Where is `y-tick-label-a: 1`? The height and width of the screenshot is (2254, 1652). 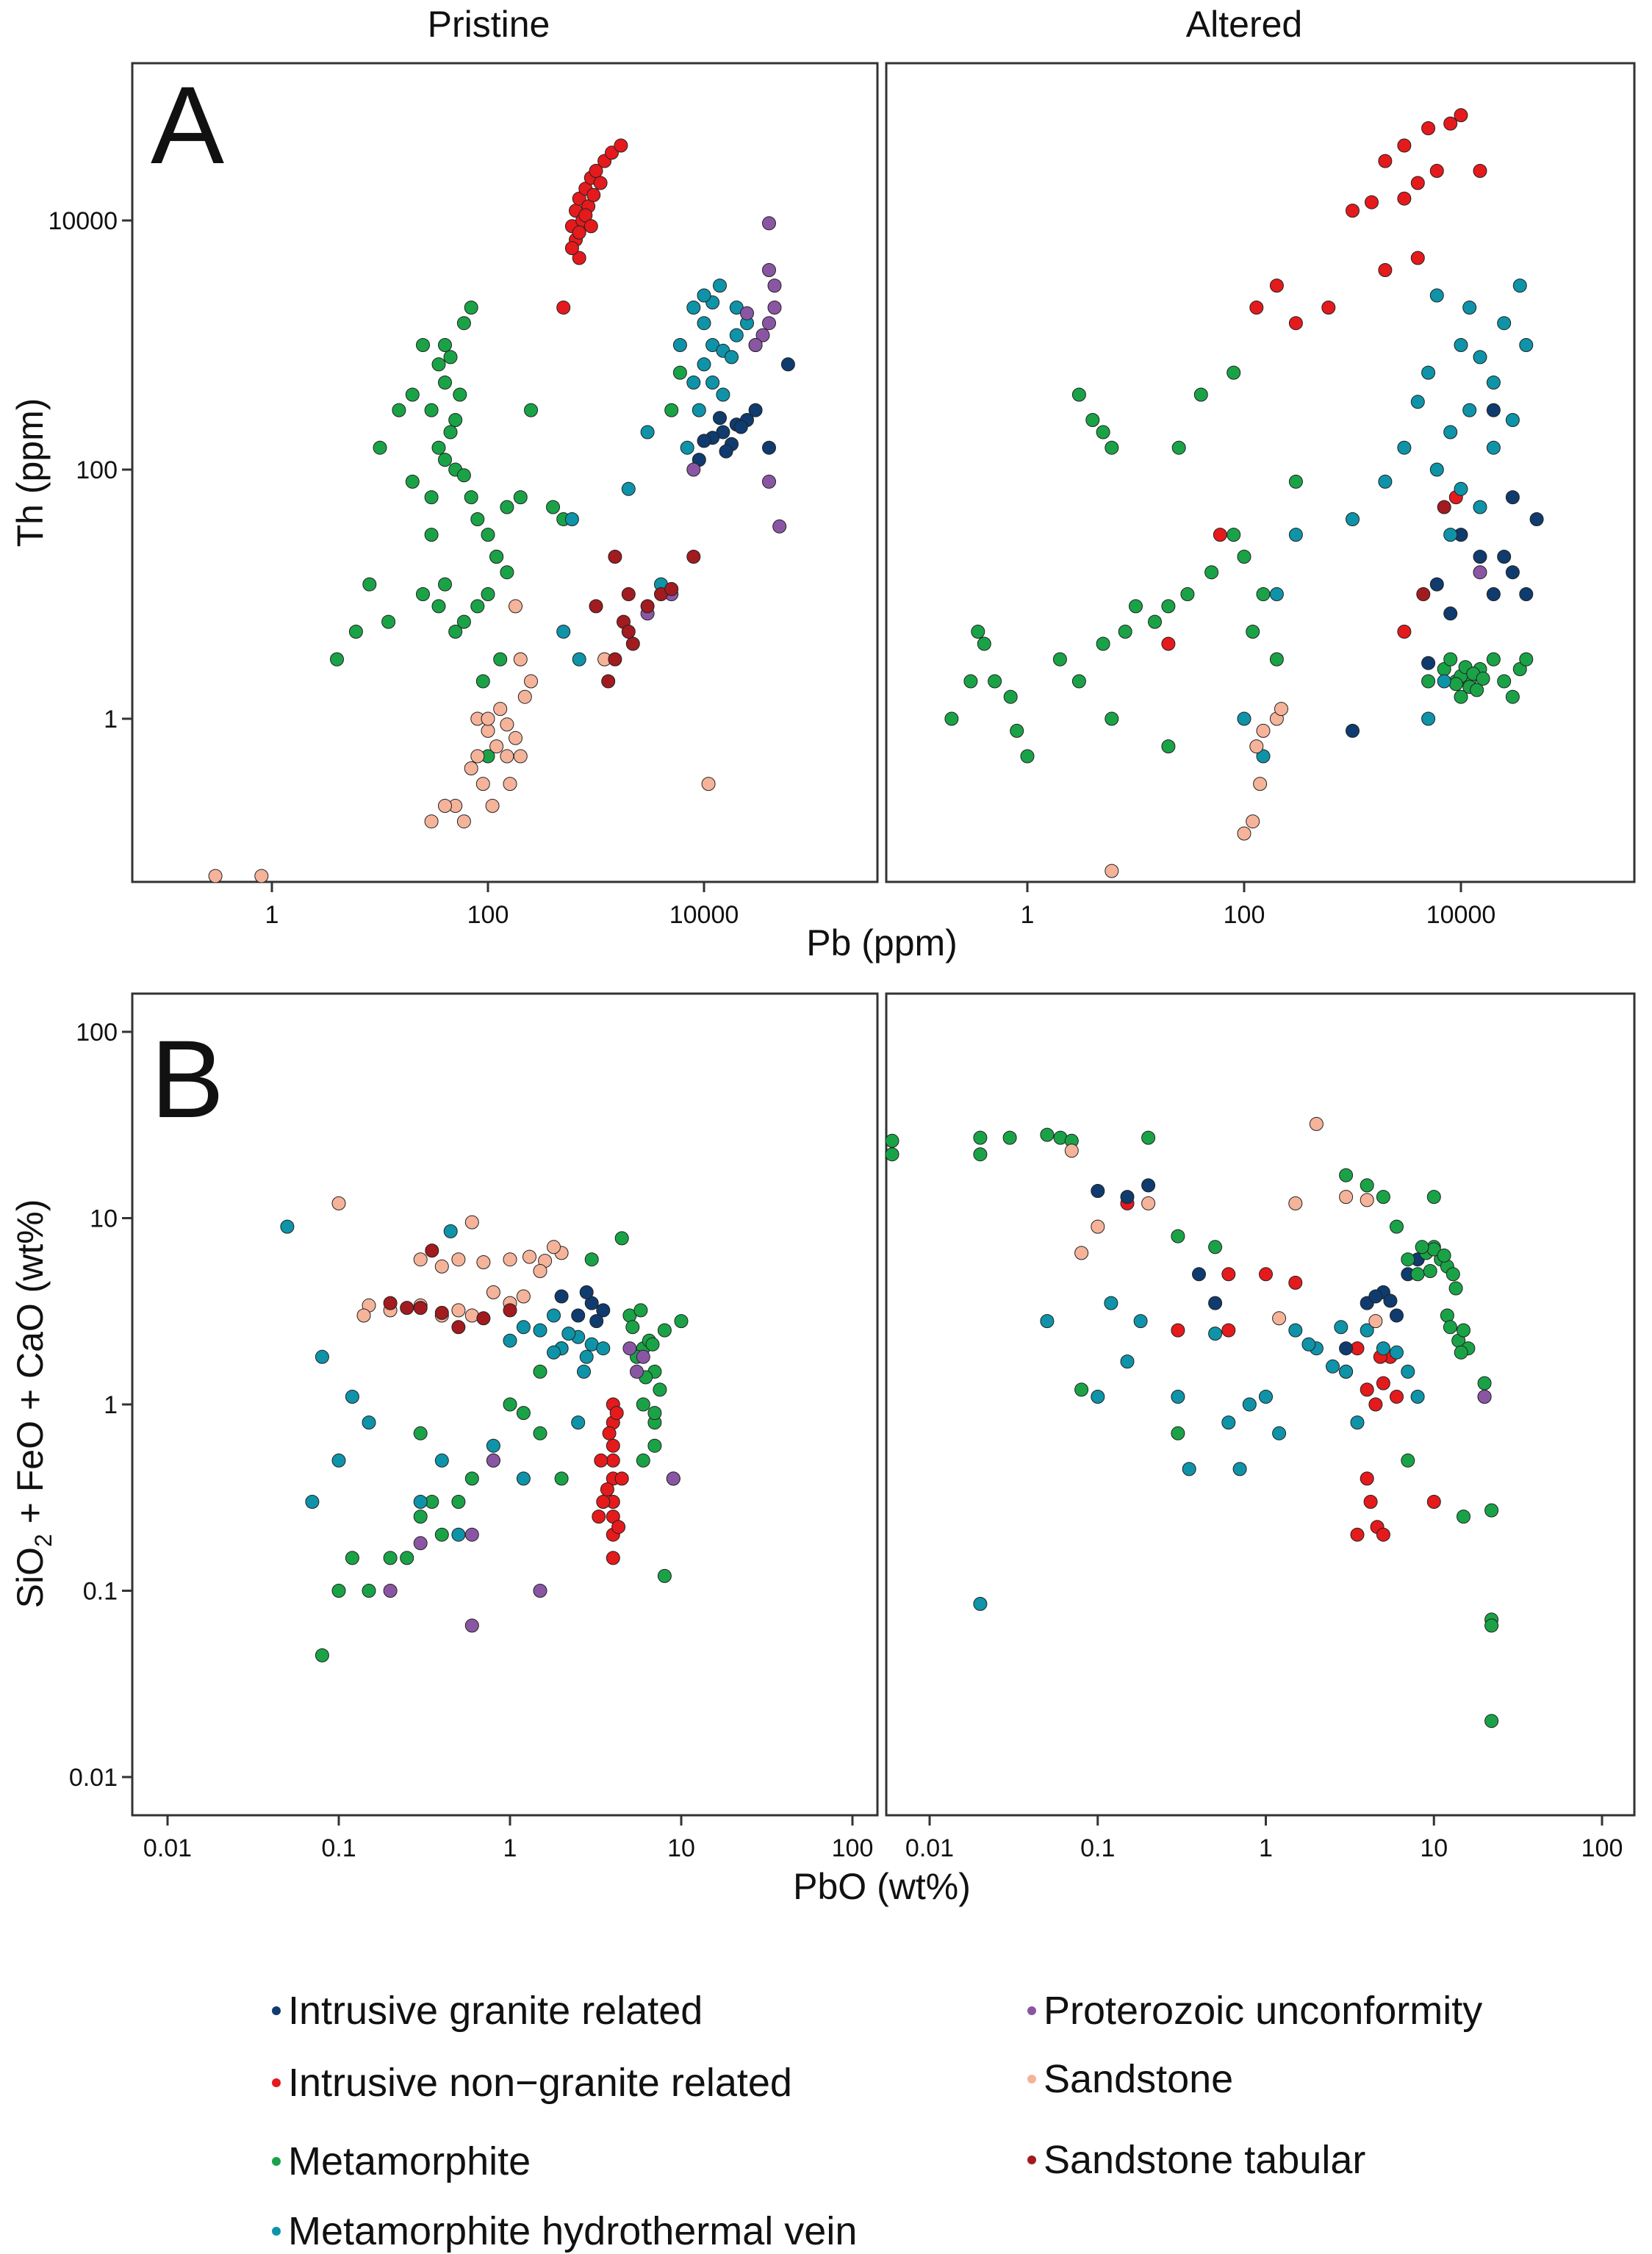 y-tick-label-a: 1 is located at coordinates (111, 719).